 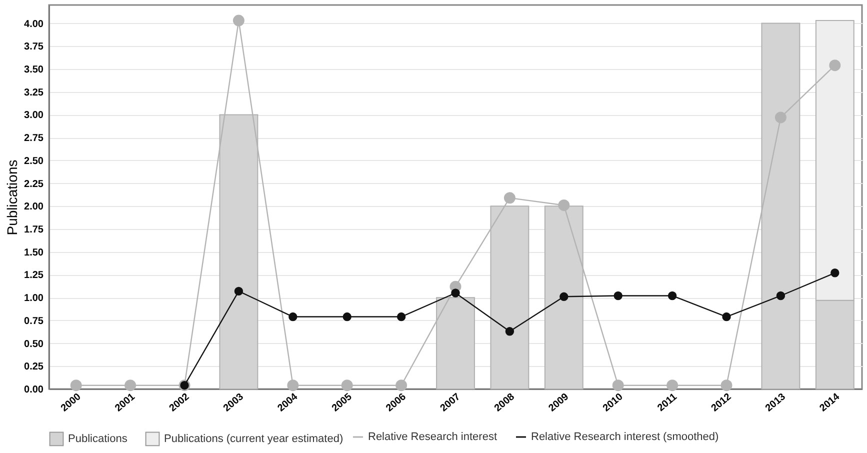 I want to click on y-tick-label: 3.75, so click(x=34, y=47).